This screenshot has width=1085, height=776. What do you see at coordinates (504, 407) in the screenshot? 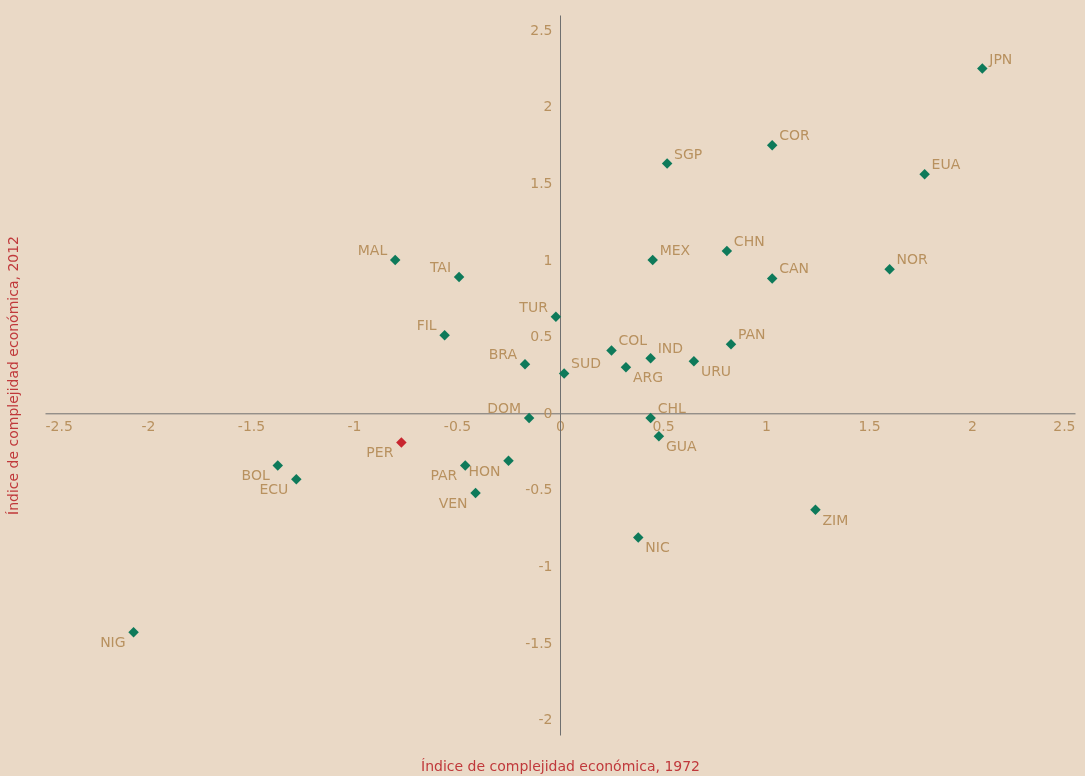
I see `annotation: DOM` at bounding box center [504, 407].